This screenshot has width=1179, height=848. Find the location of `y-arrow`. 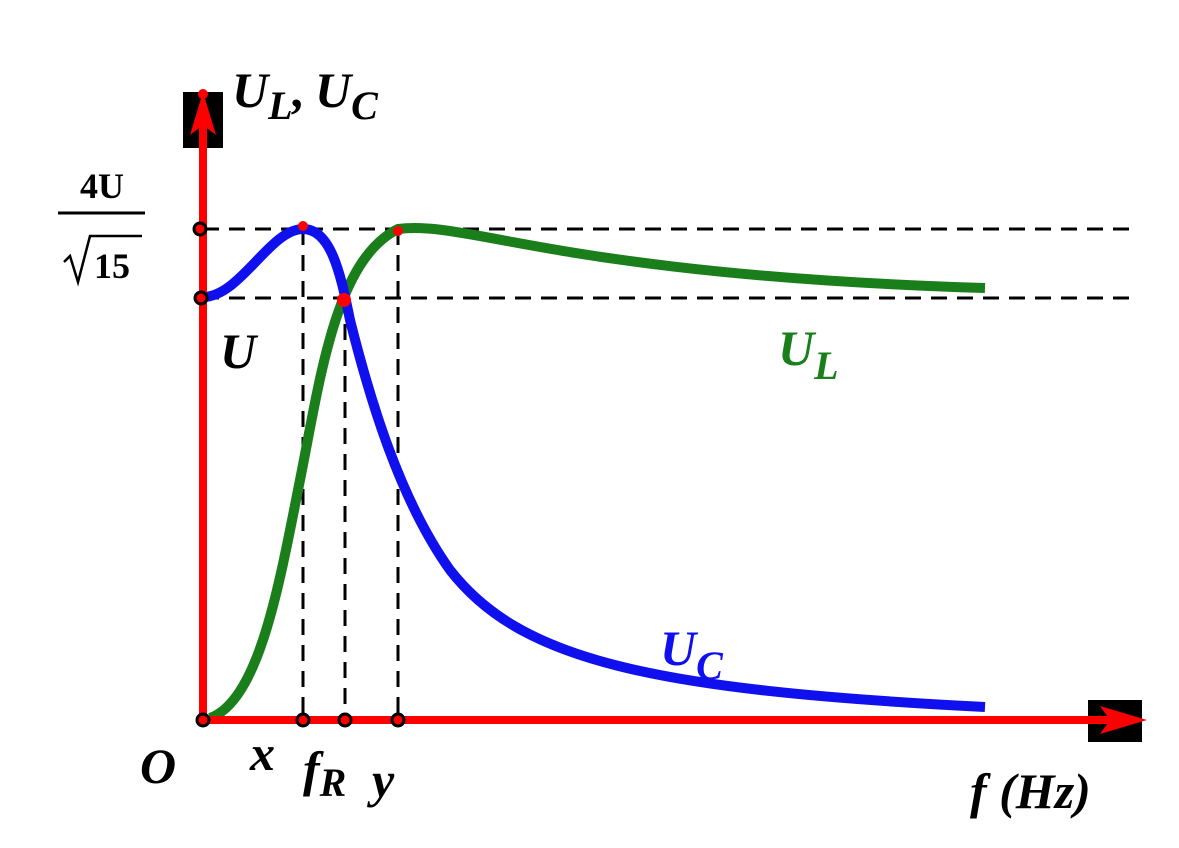

y-arrow is located at coordinates (203, 113).